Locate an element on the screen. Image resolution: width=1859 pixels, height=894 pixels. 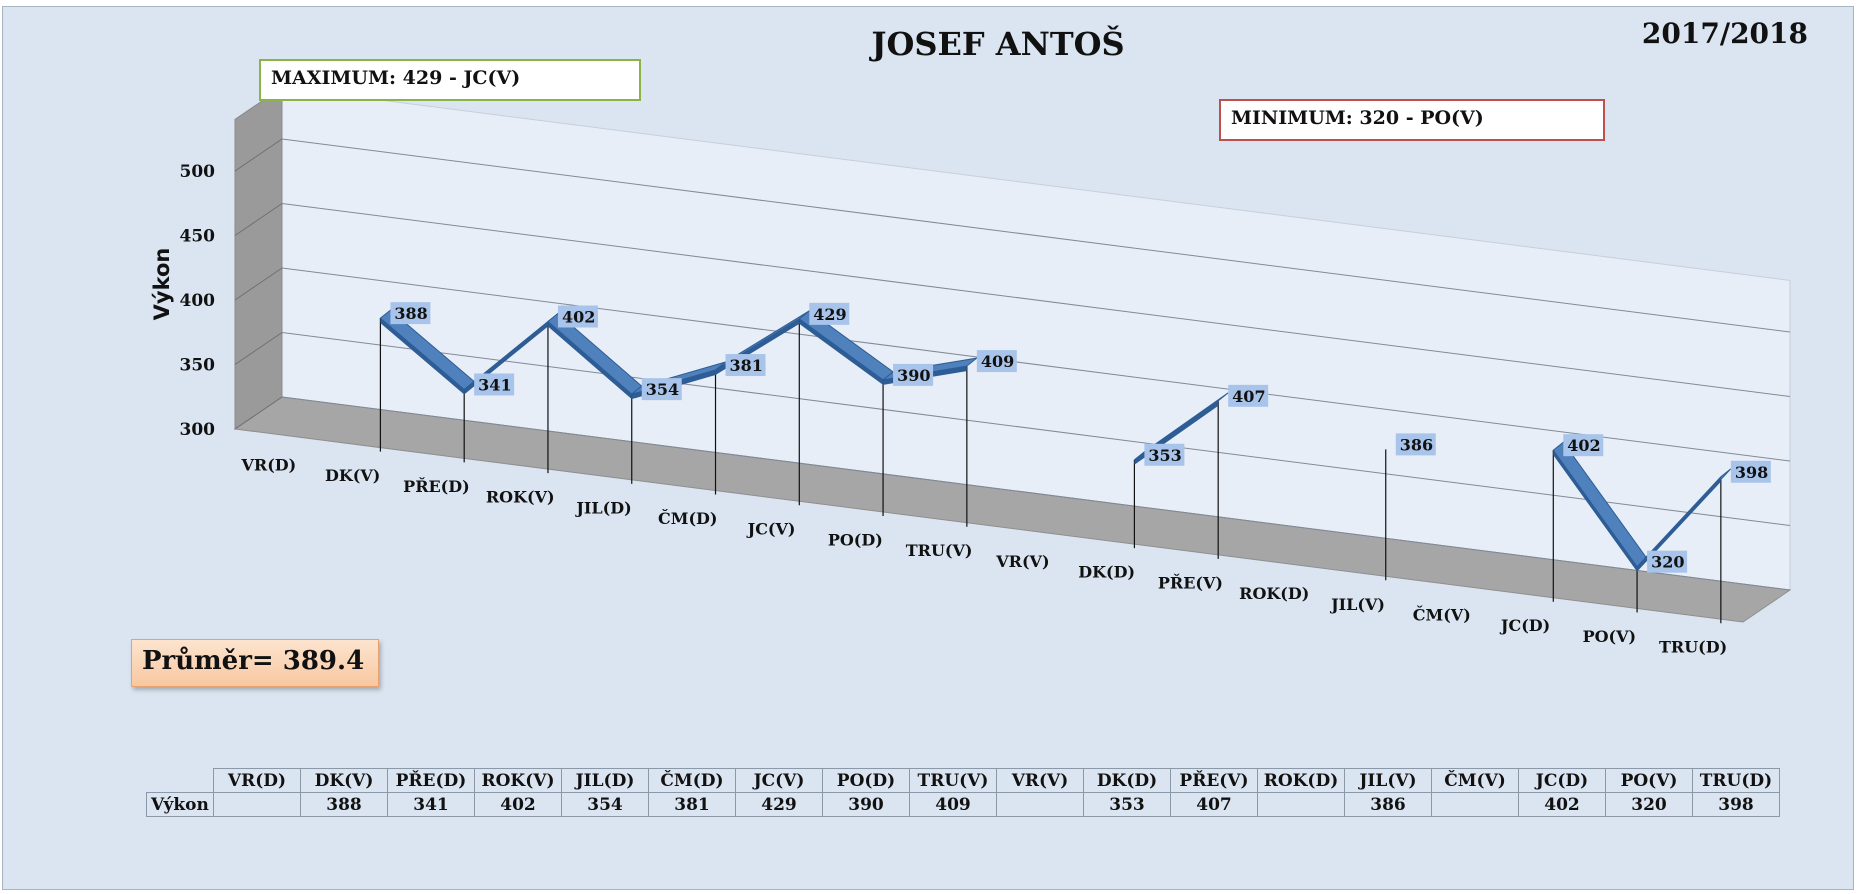
x-tick-label: DK(V) is located at coordinates (352, 475).